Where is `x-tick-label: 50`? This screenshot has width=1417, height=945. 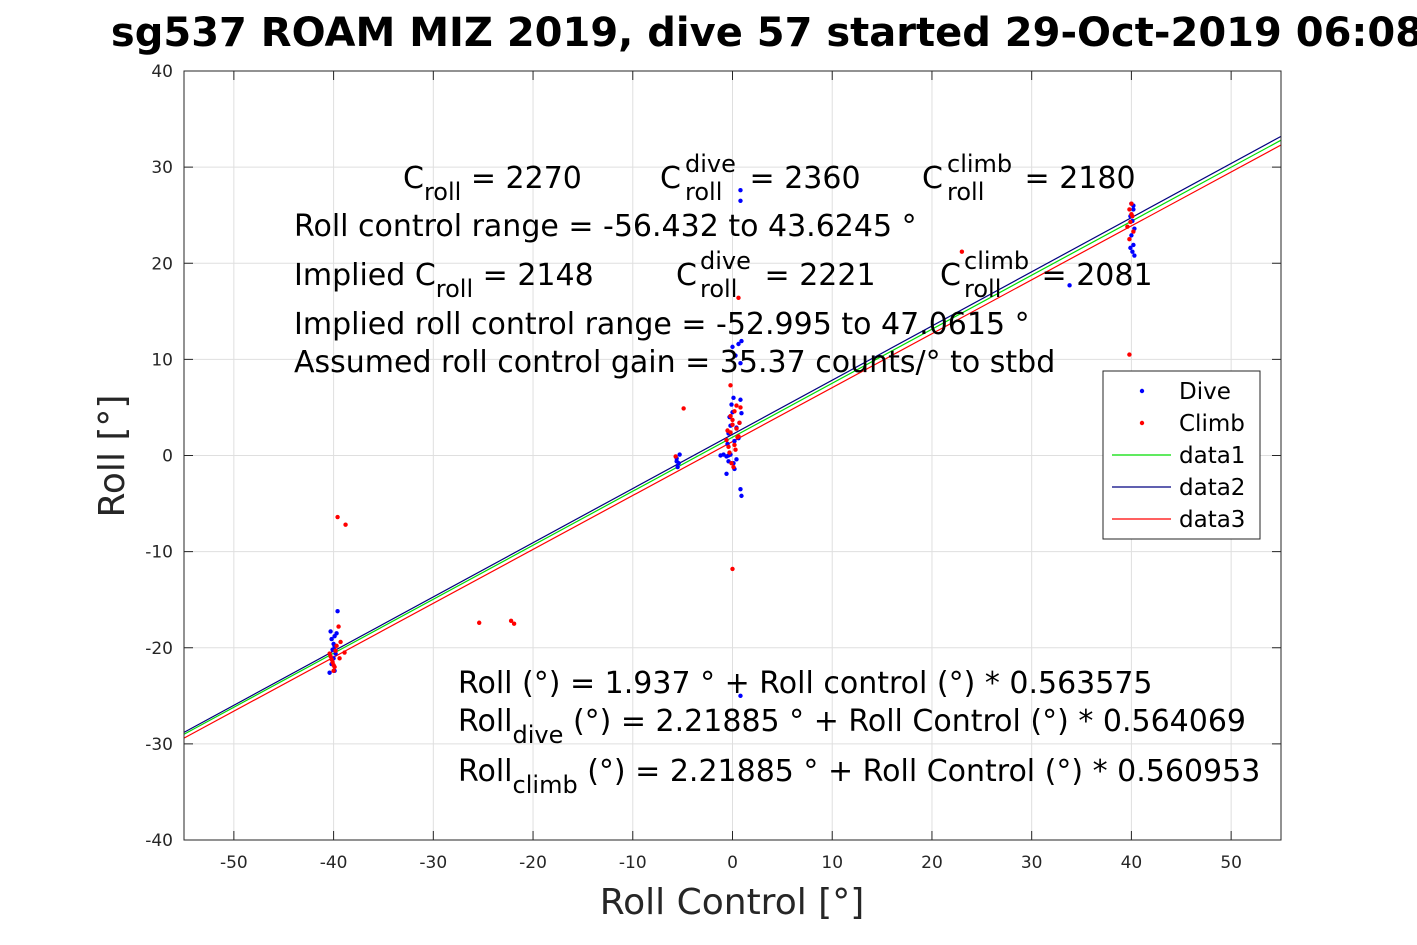
x-tick-label: 50 is located at coordinates (1231, 863).